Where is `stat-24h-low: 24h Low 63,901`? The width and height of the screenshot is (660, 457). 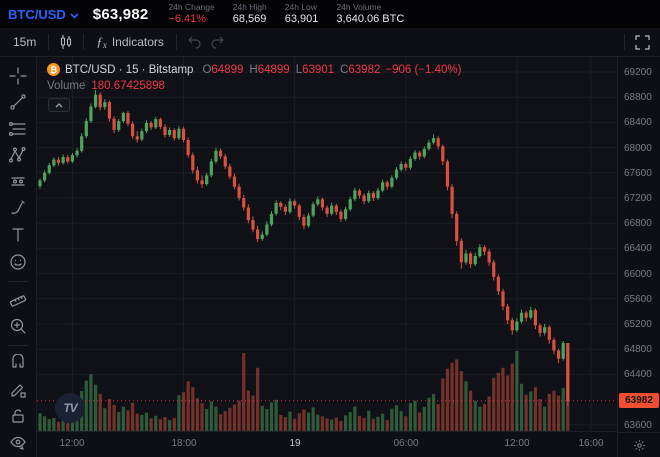 stat-24h-low: 24h Low 63,901 is located at coordinates (301, 13).